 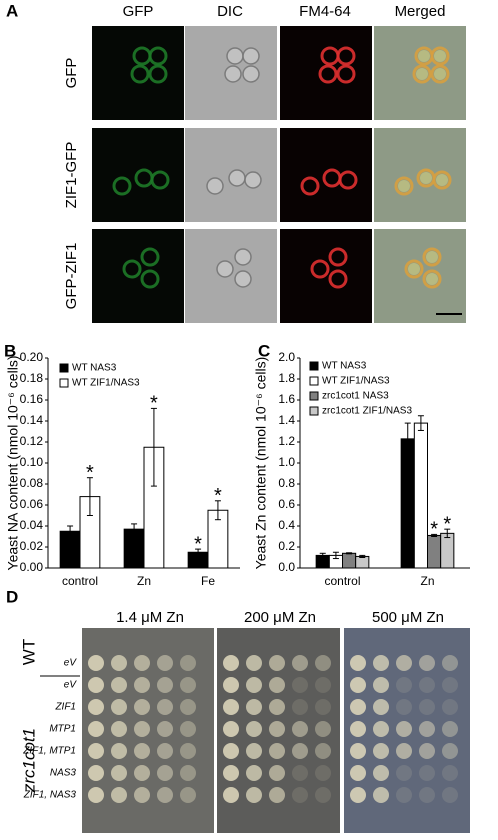 What do you see at coordinates (32, 462) in the screenshot?
I see `y-tick-label: 0.10` at bounding box center [32, 462].